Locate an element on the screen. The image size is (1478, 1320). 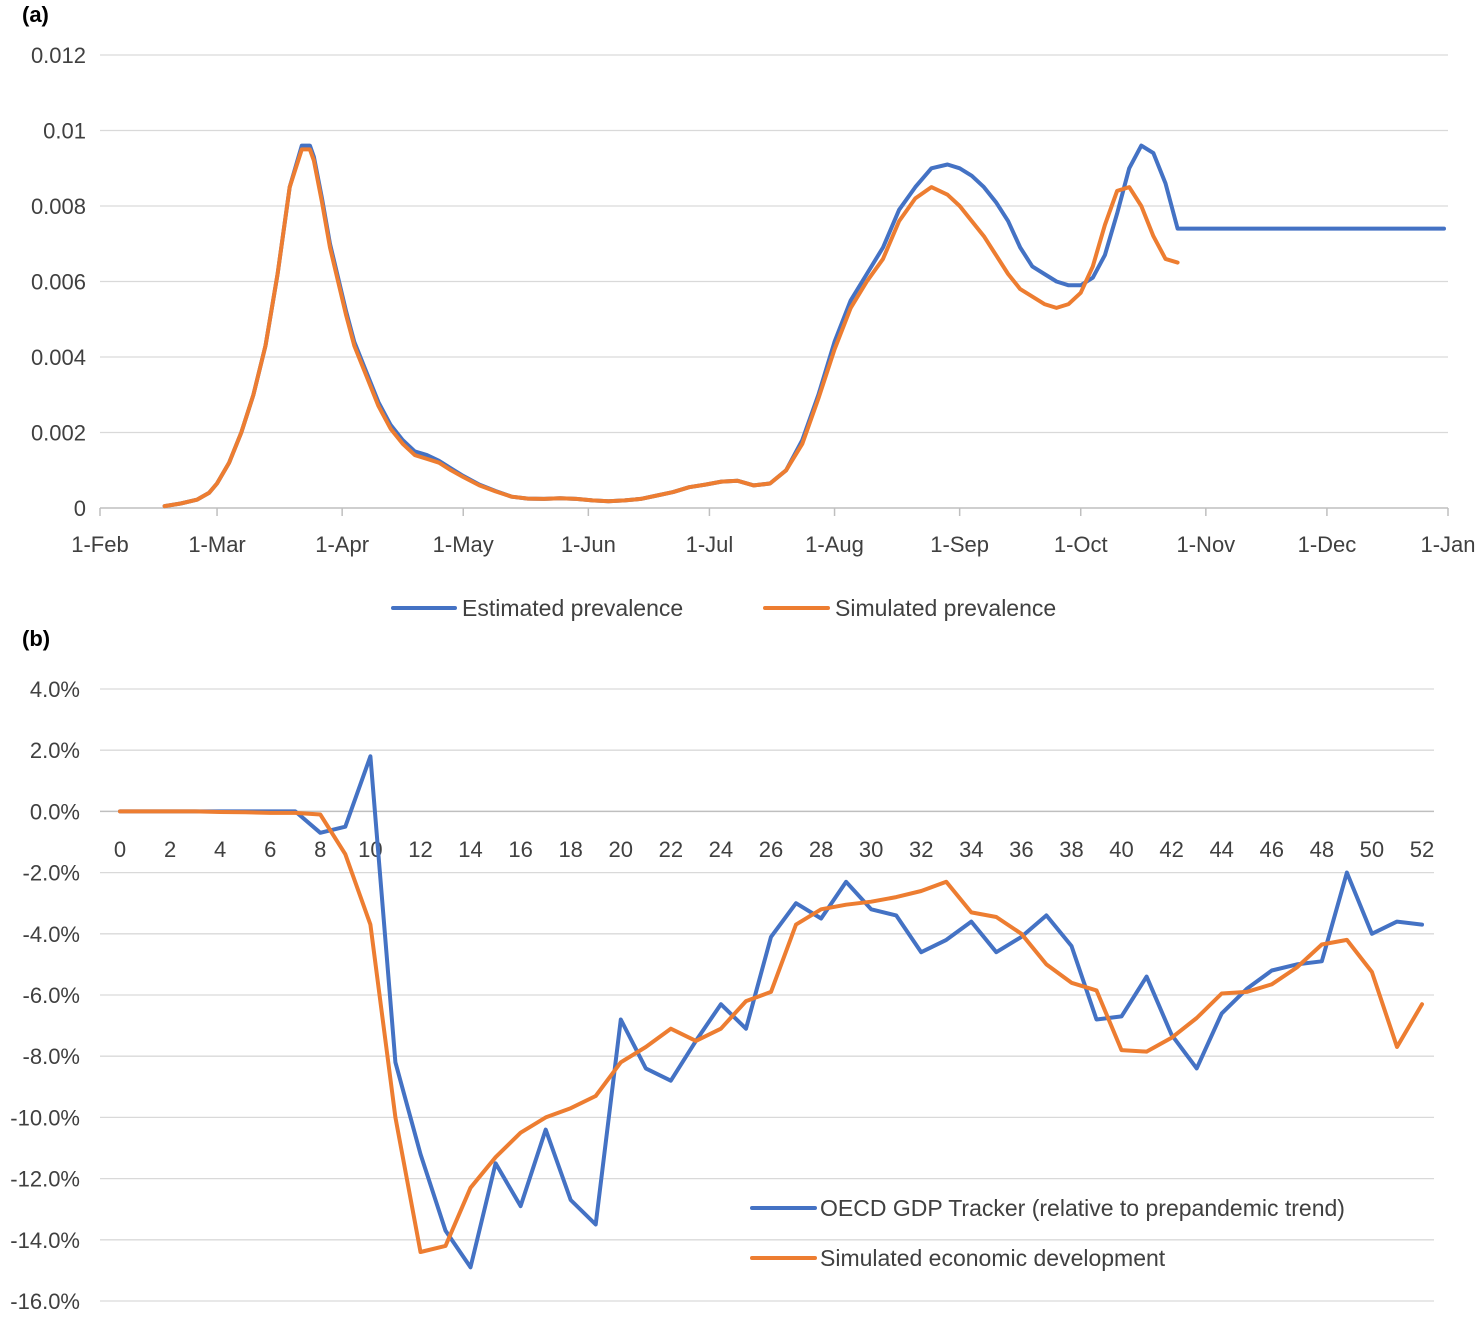
panel-b-x-tick-label: 38 is located at coordinates (1071, 849).